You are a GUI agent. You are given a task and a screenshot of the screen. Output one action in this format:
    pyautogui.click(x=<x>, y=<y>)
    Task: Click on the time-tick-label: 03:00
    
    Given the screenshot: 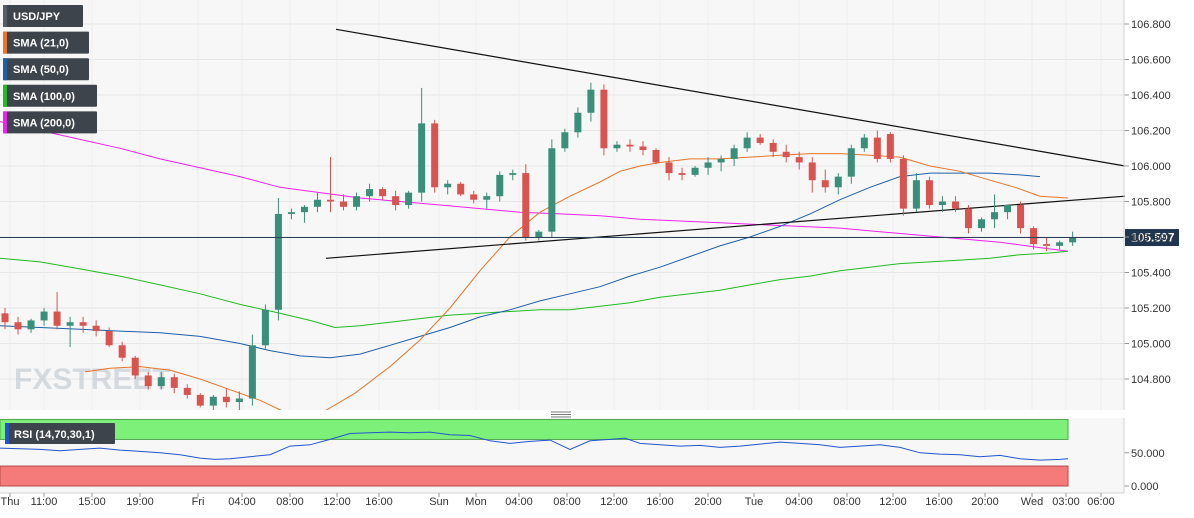 What is the action you would take?
    pyautogui.click(x=1066, y=502)
    